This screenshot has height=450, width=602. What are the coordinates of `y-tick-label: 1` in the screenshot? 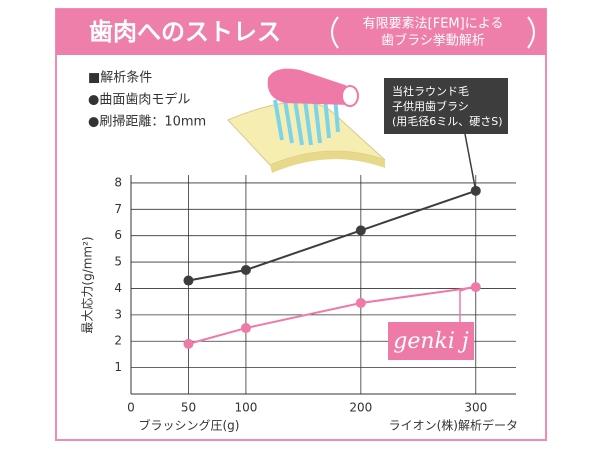 It's located at (118, 367).